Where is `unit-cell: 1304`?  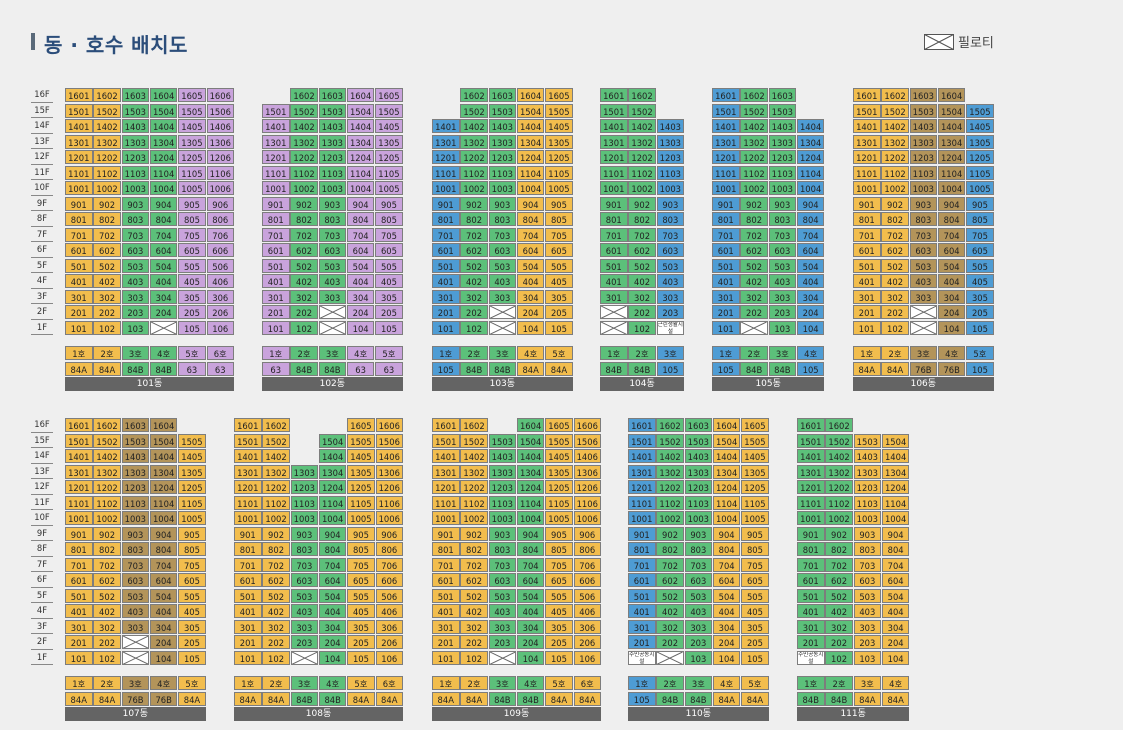 unit-cell: 1304 is located at coordinates (360, 141).